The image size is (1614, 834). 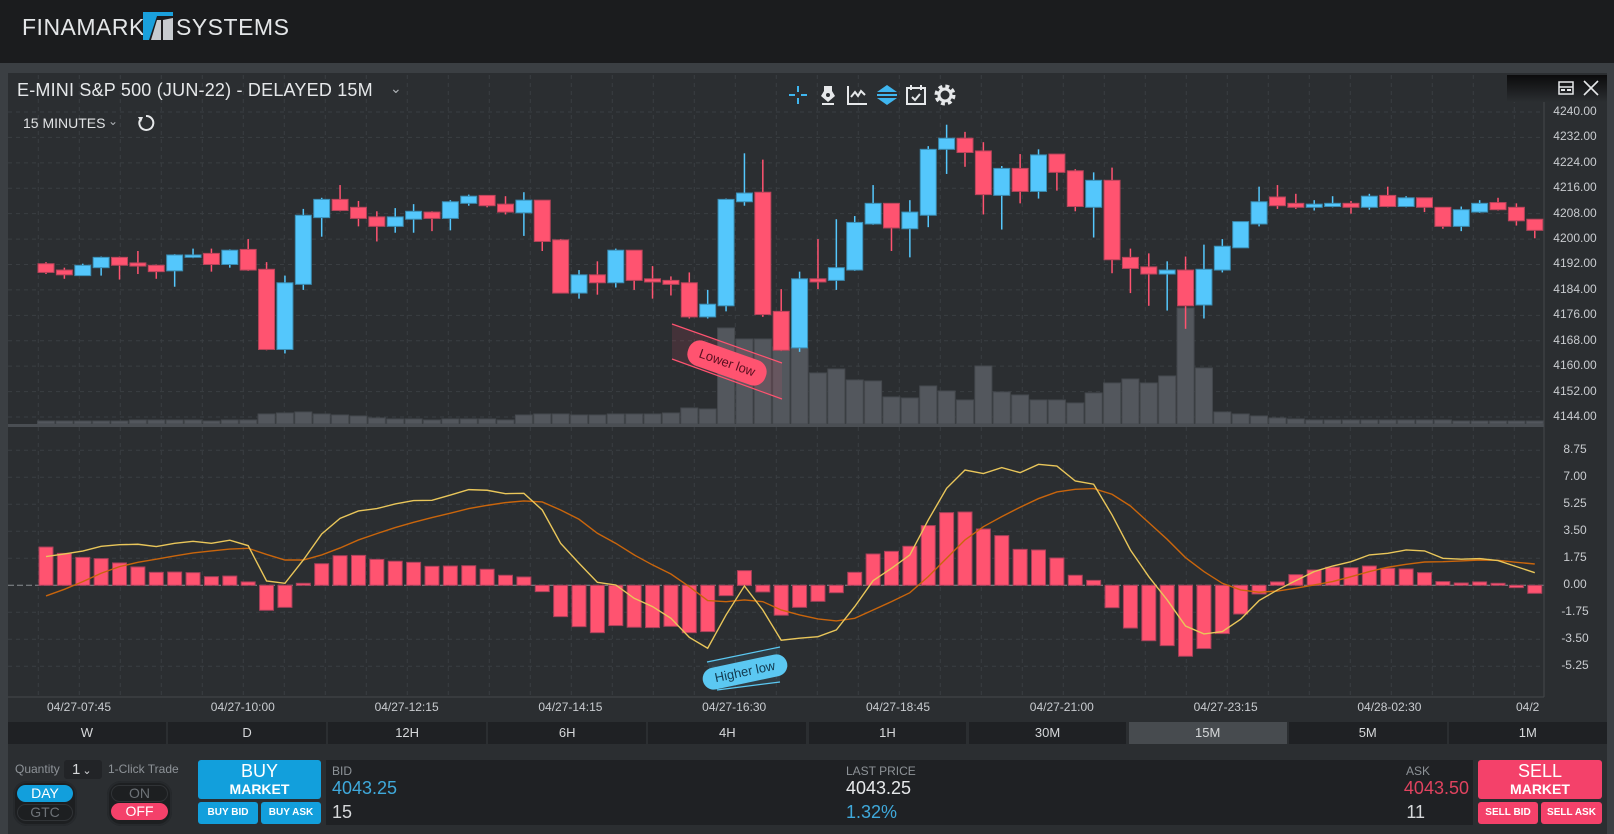 What do you see at coordinates (45, 812) in the screenshot?
I see `gtc-option: GTC` at bounding box center [45, 812].